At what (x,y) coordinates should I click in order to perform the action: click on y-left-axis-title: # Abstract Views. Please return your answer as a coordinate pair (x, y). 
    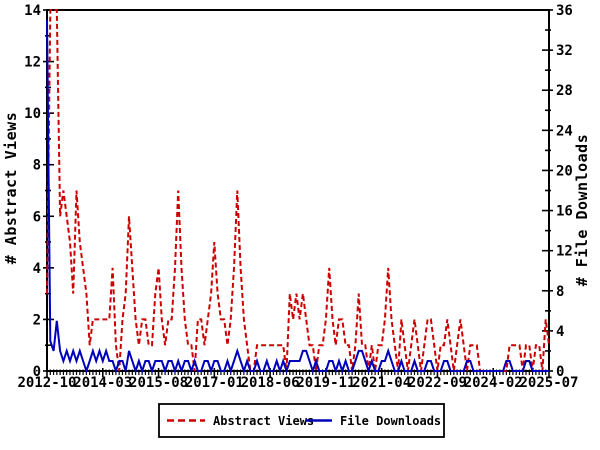
    Looking at the image, I should click on (11, 188).